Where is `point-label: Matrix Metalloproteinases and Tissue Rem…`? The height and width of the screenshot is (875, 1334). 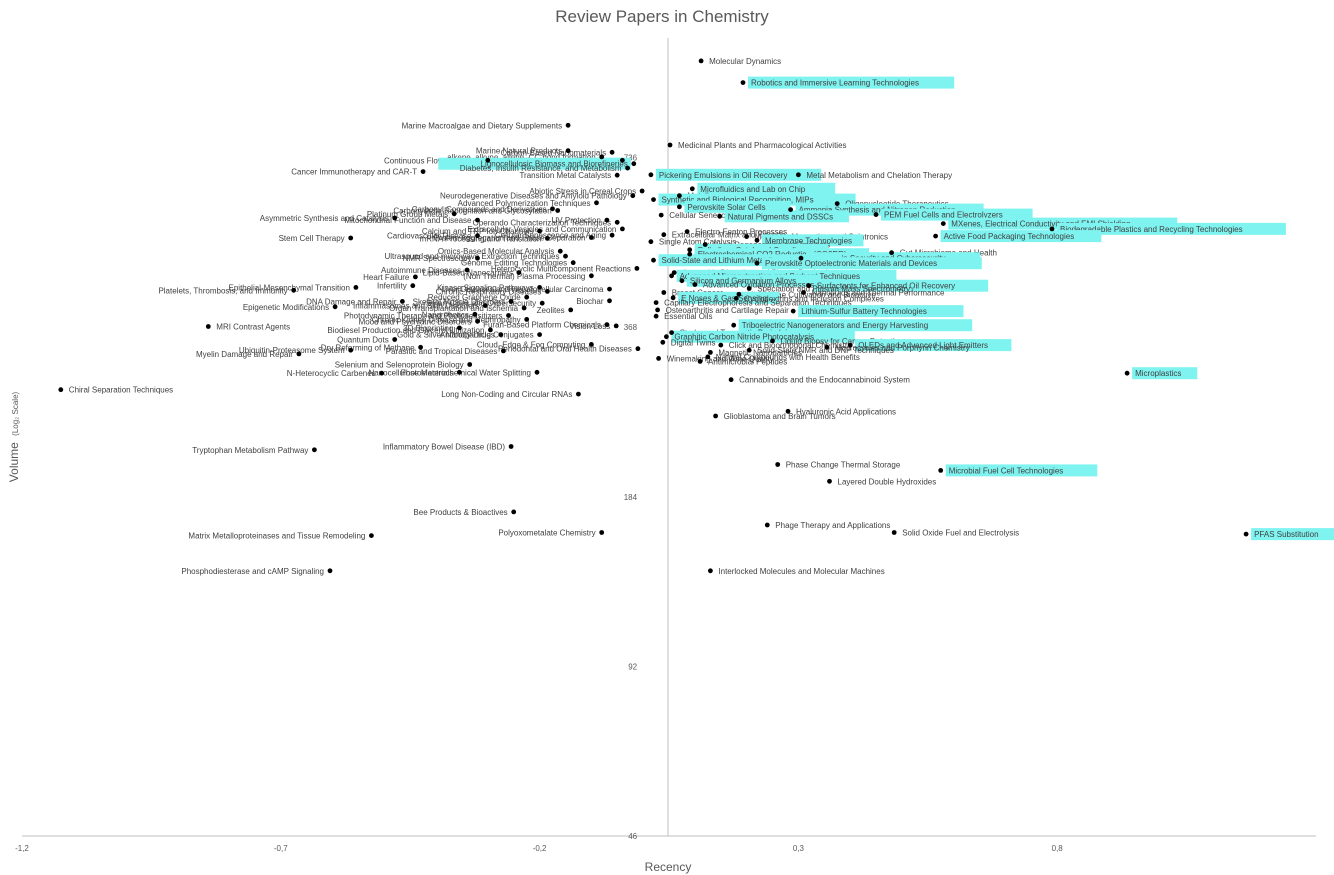 point-label: Matrix Metalloproteinases and Tissue Rem… is located at coordinates (276, 536).